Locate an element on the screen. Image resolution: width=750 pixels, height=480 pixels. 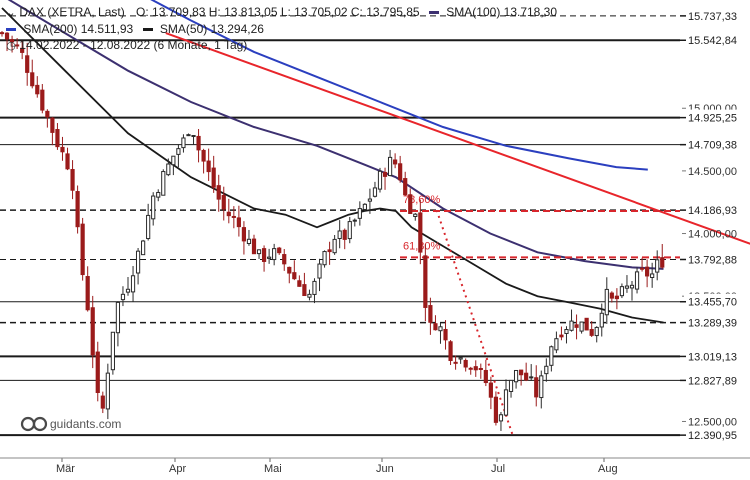
chevron-down-icon: ⌄ is located at coordinates (11, 13).